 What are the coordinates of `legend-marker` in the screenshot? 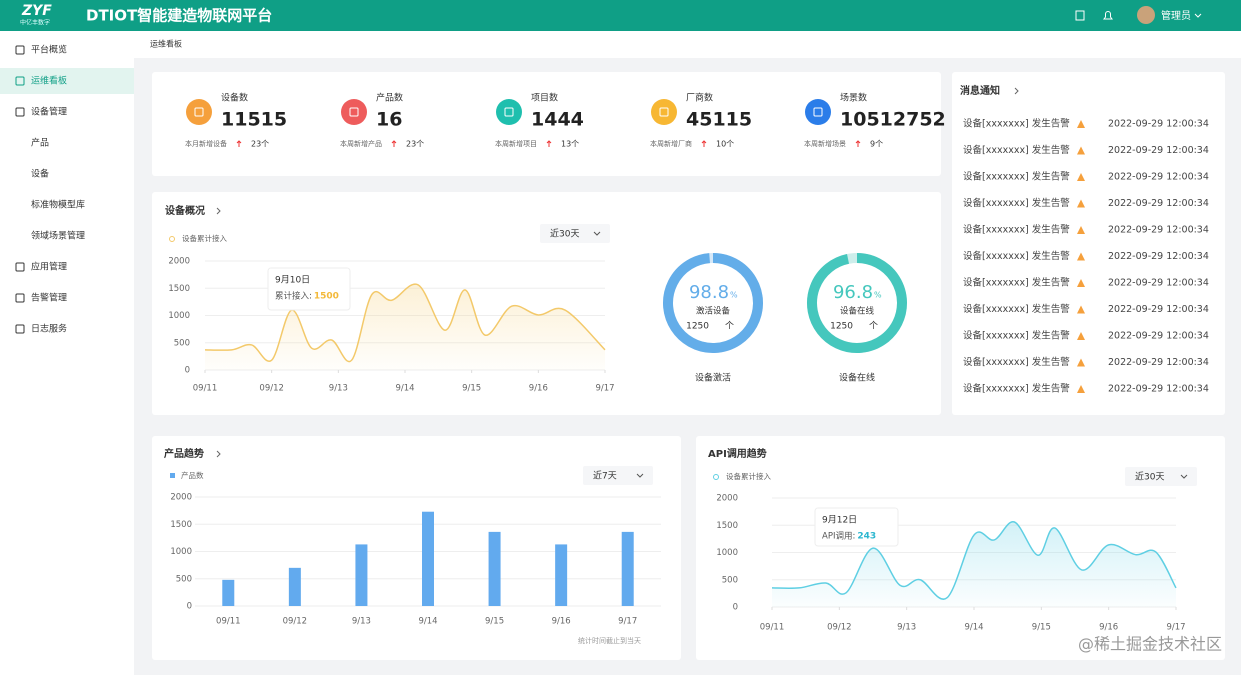 It's located at (172, 239).